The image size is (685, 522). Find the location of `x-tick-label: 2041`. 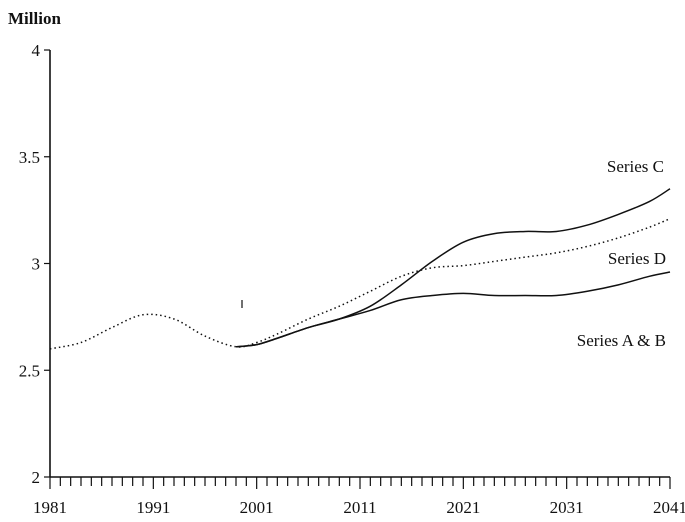

x-tick-label: 2041 is located at coordinates (669, 507).